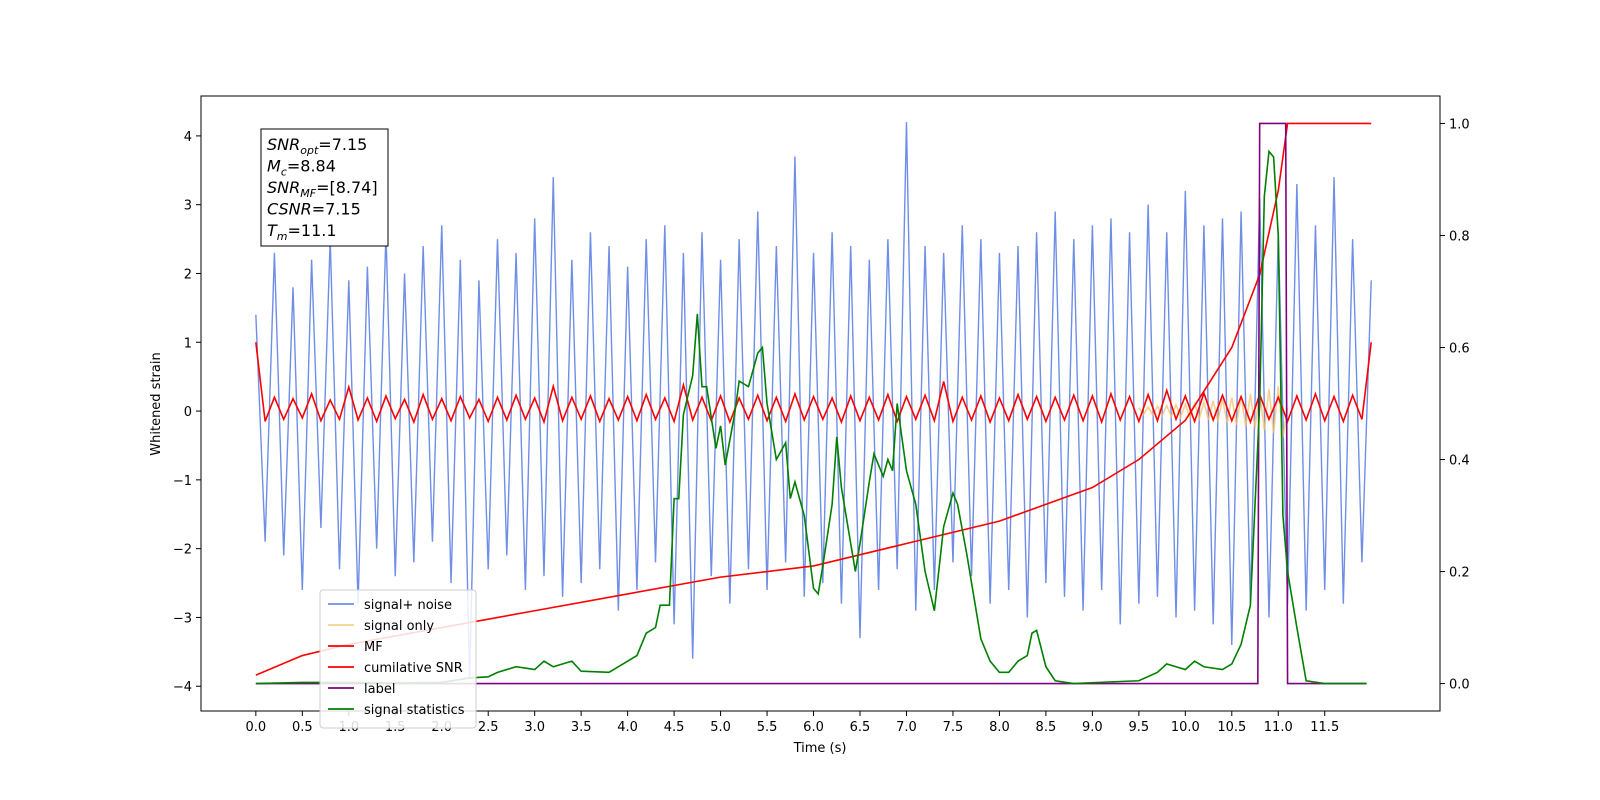 The width and height of the screenshot is (1600, 800). Describe the element at coordinates (182, 481) in the screenshot. I see `y-tick-label: −1` at that location.